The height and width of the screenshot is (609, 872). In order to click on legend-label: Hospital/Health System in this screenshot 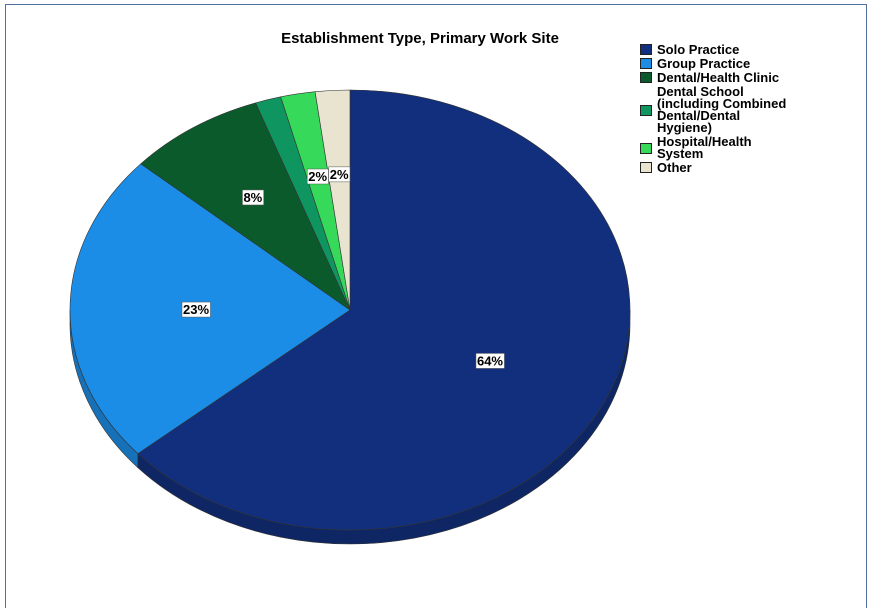, I will do `click(704, 147)`.